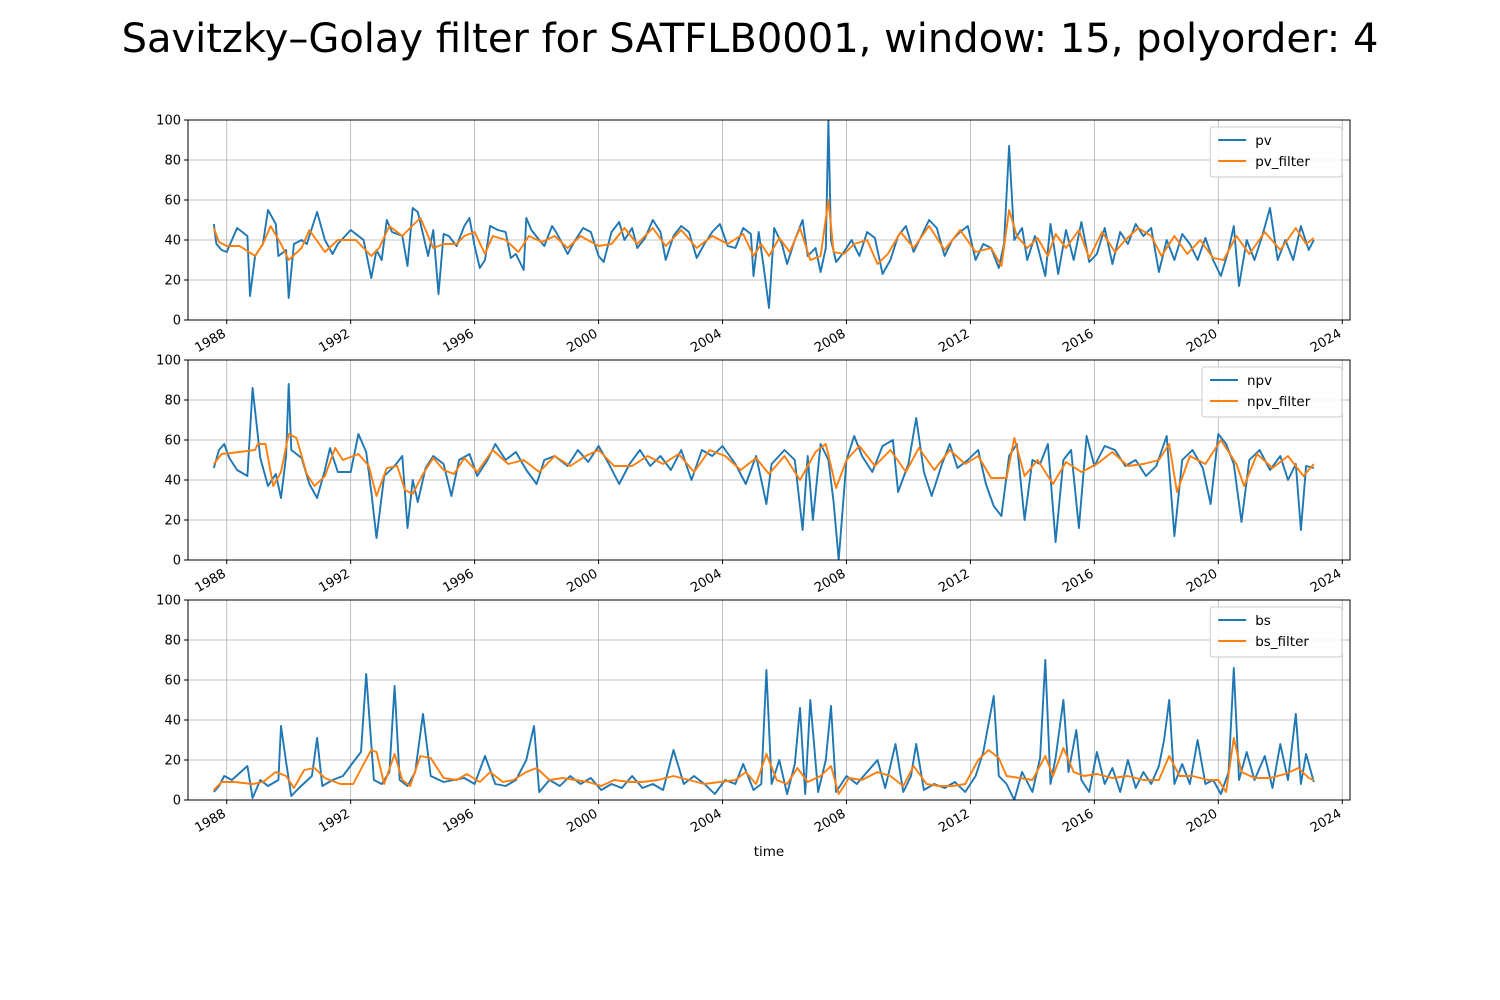 This screenshot has width=1500, height=1000. Describe the element at coordinates (1276, 632) in the screenshot. I see `legend: bs bs_filter` at that location.